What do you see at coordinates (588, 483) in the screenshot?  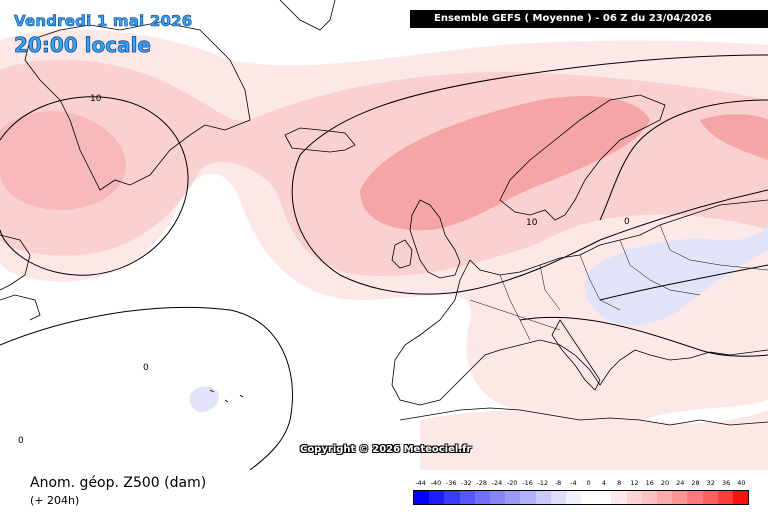 I see `scale-tick: 0` at bounding box center [588, 483].